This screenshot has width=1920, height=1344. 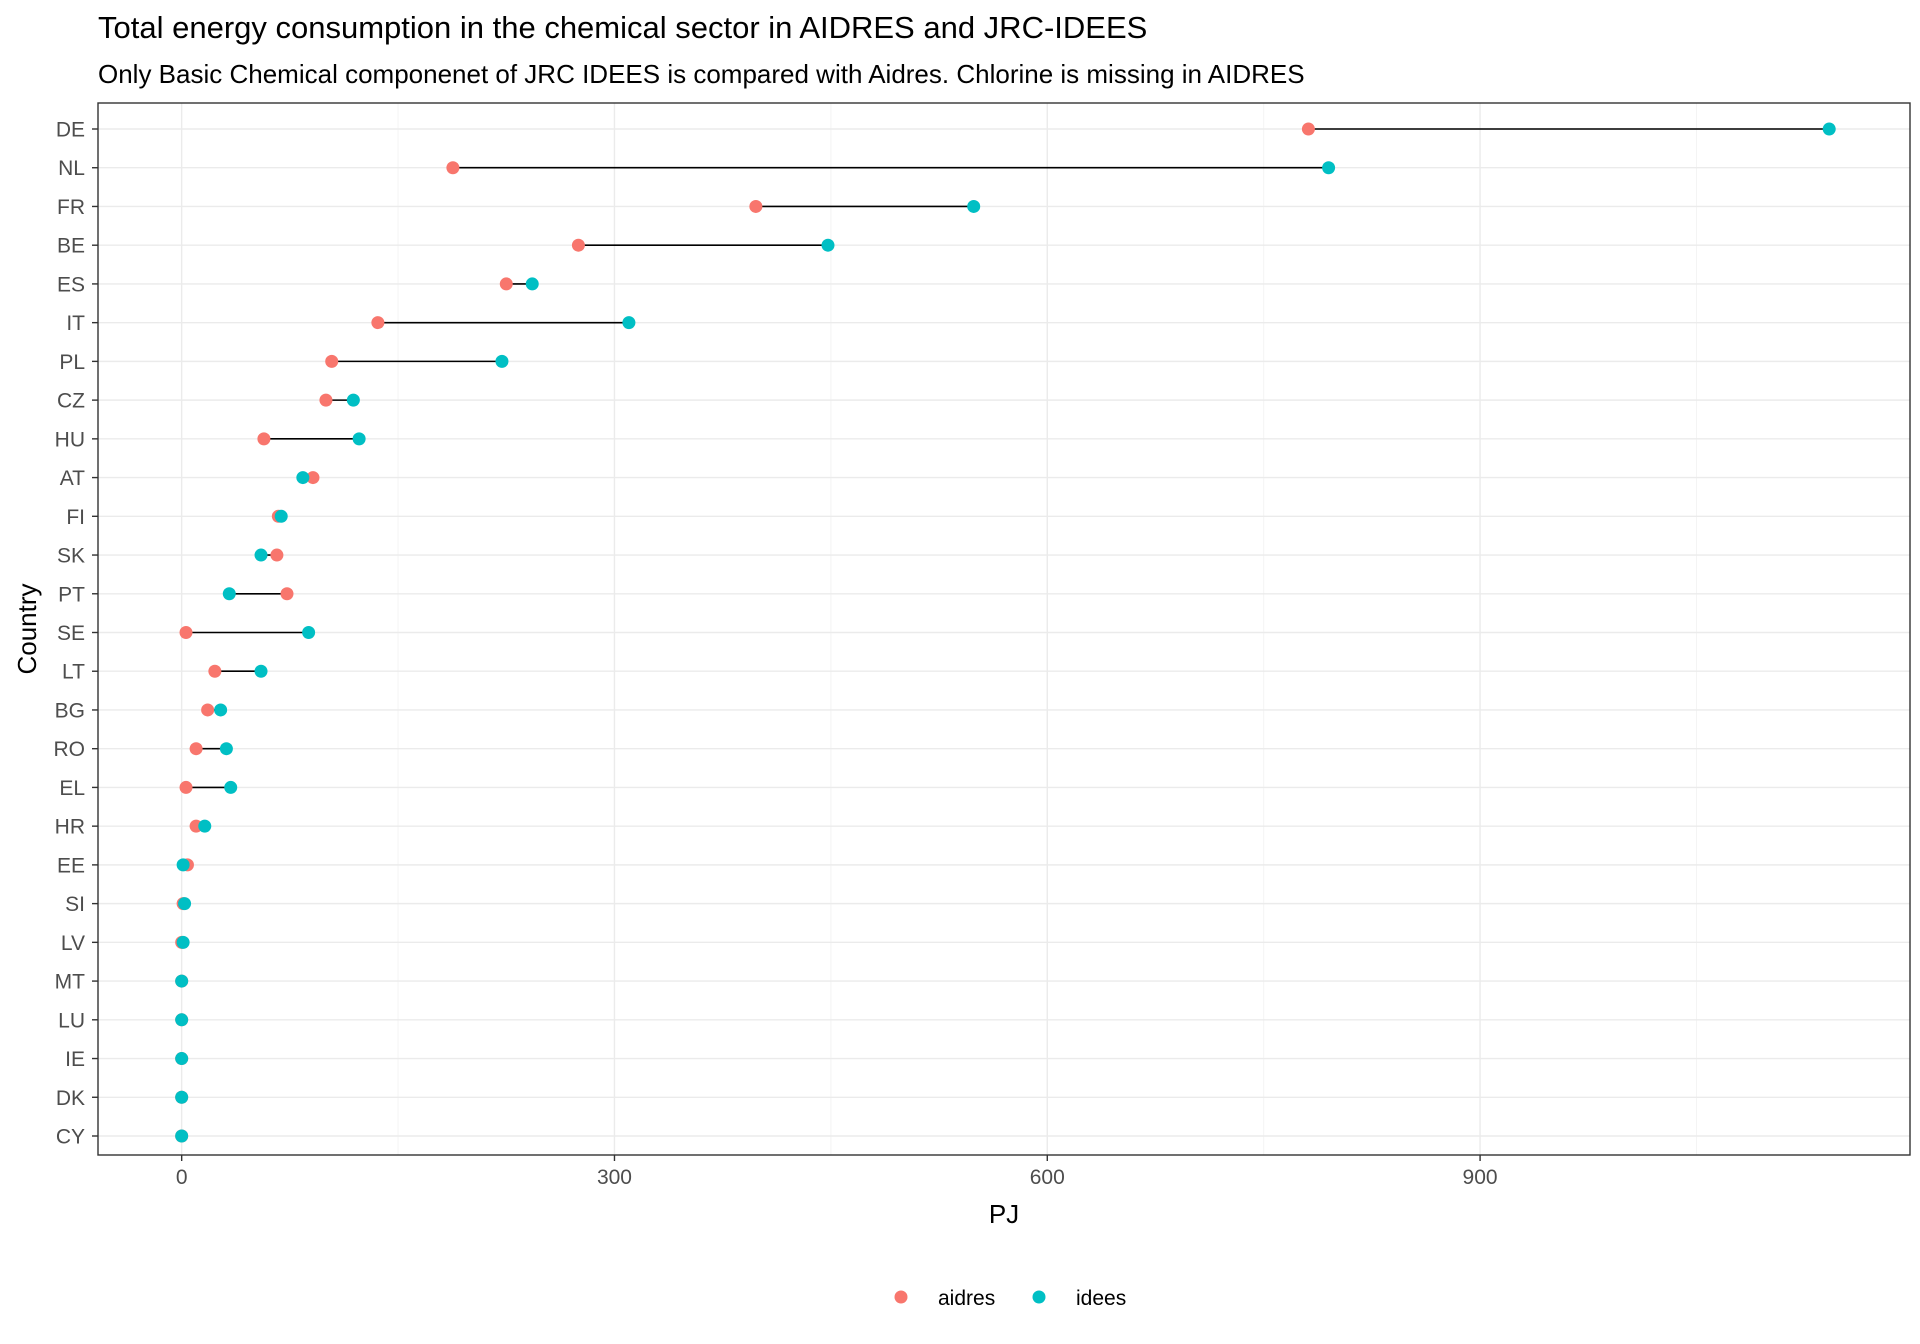 What do you see at coordinates (974, 206) in the screenshot?
I see `point-idees-fr` at bounding box center [974, 206].